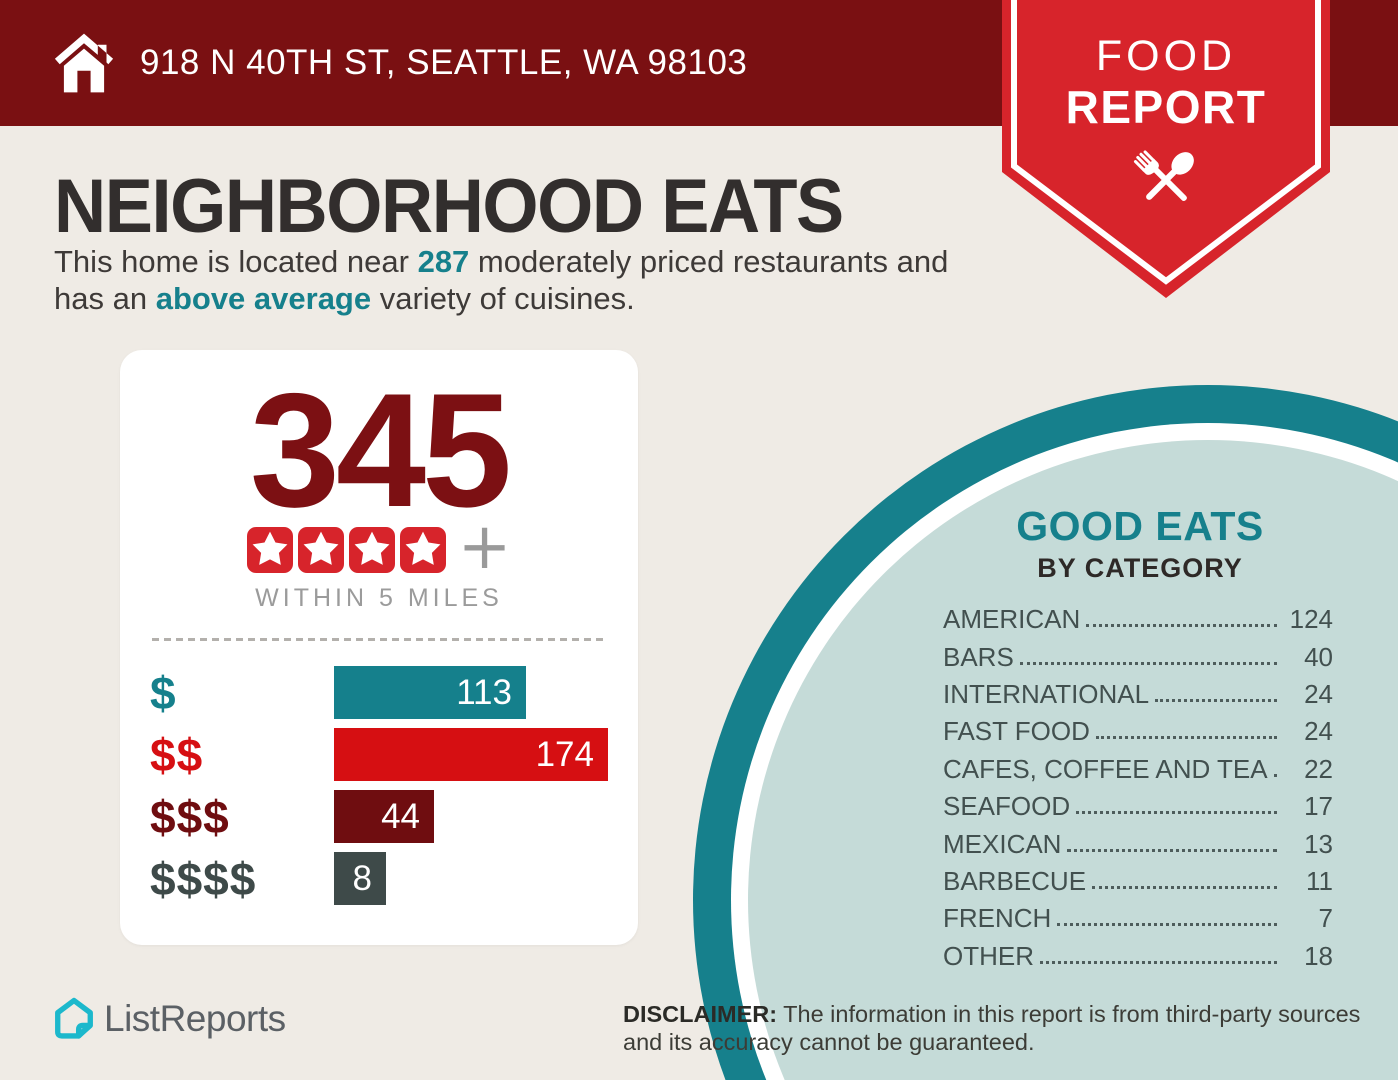 Image resolution: width=1398 pixels, height=1080 pixels. What do you see at coordinates (74, 1018) in the screenshot?
I see `listreports-logo-icon` at bounding box center [74, 1018].